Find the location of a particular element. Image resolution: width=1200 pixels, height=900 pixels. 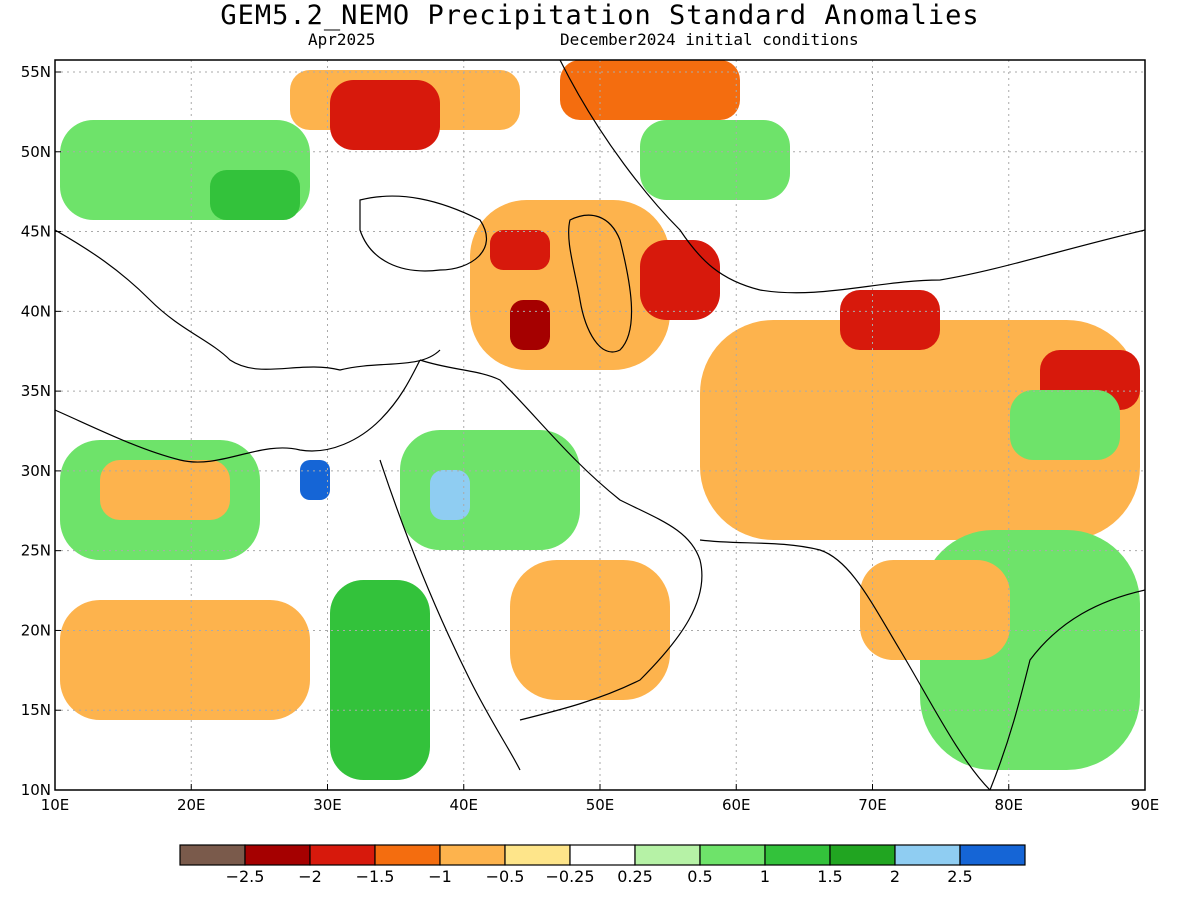

forecast-month: Apr2025 is located at coordinates (342, 39).